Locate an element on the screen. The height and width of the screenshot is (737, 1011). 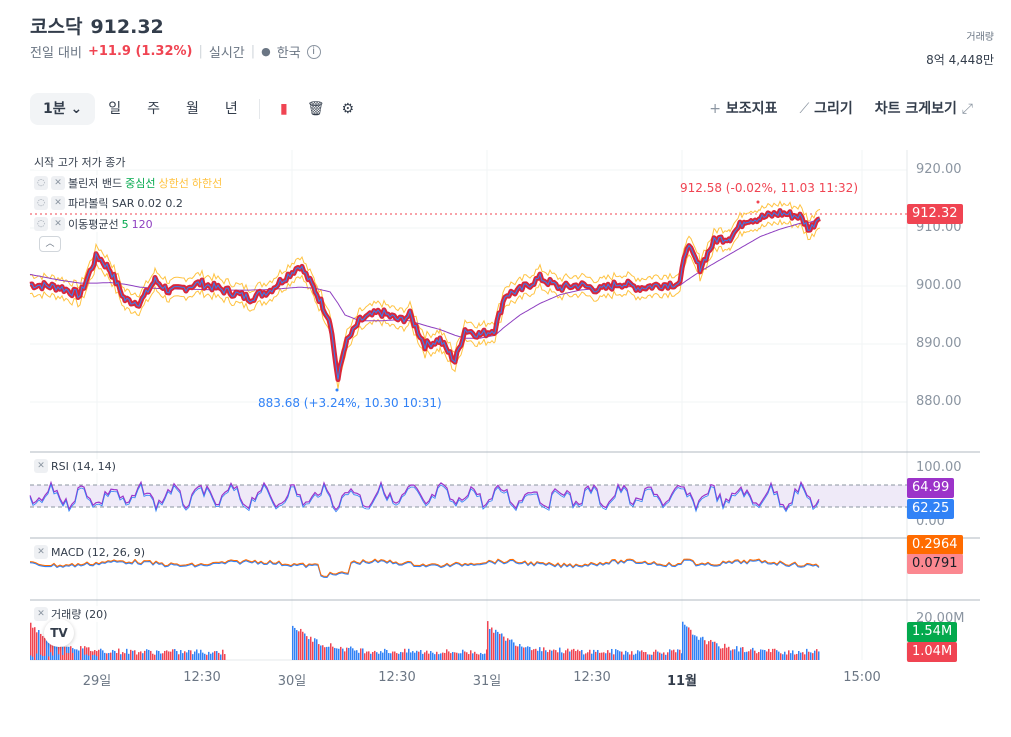
change-value: +11.9 (1.32%) is located at coordinates (140, 51).